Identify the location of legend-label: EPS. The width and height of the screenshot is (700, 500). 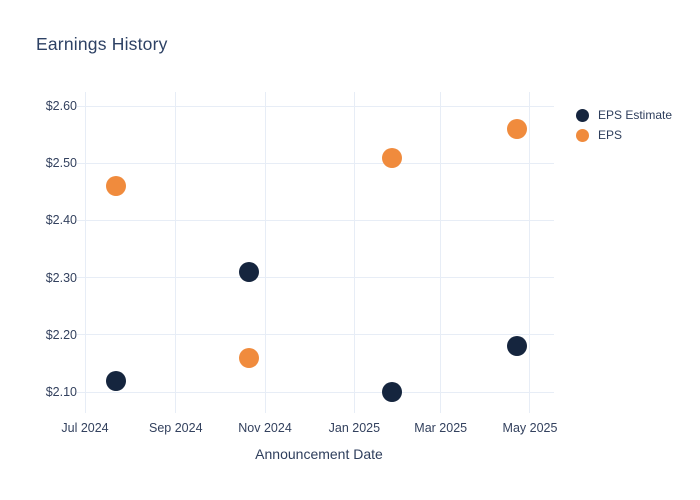
(610, 135).